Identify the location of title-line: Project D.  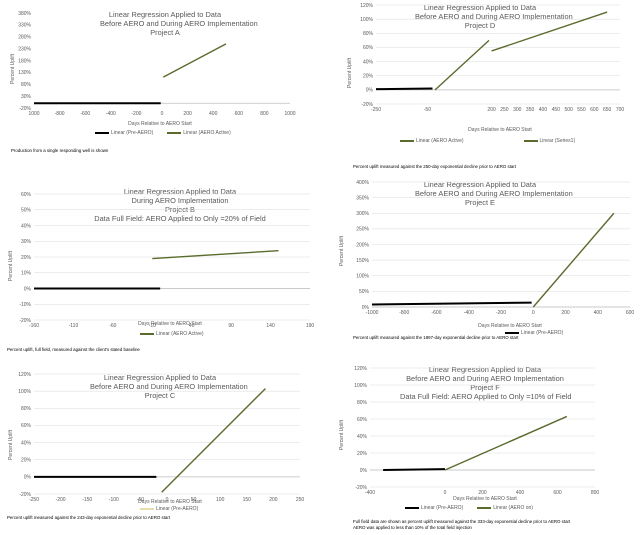
(480, 25).